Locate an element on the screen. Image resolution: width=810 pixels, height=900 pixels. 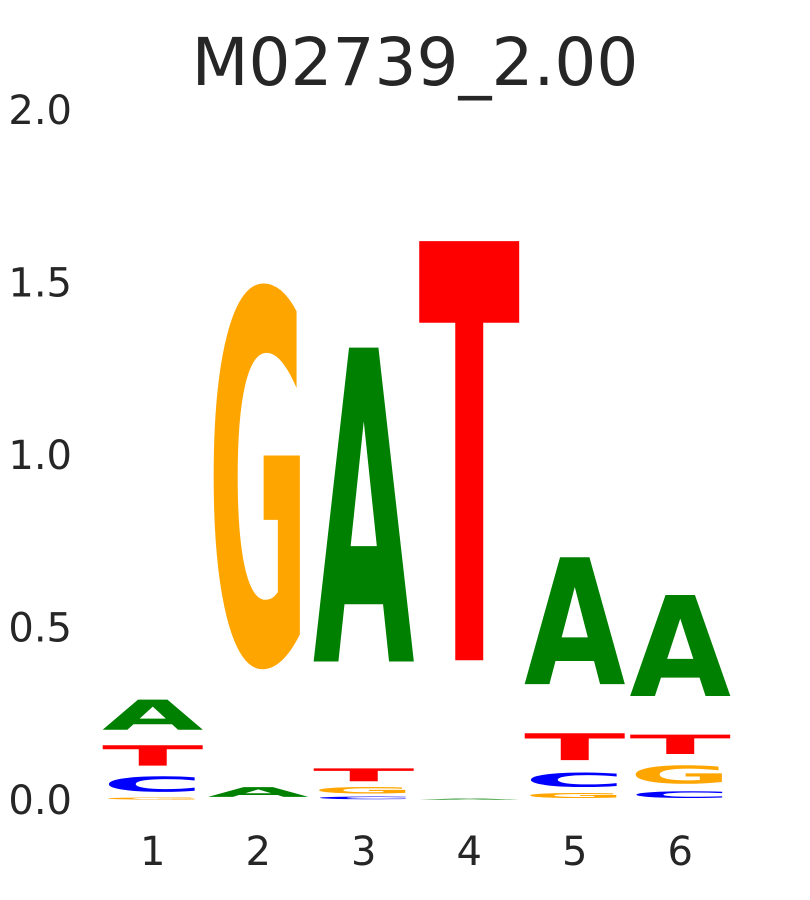
x-tick-label: 1 is located at coordinates (152, 852).